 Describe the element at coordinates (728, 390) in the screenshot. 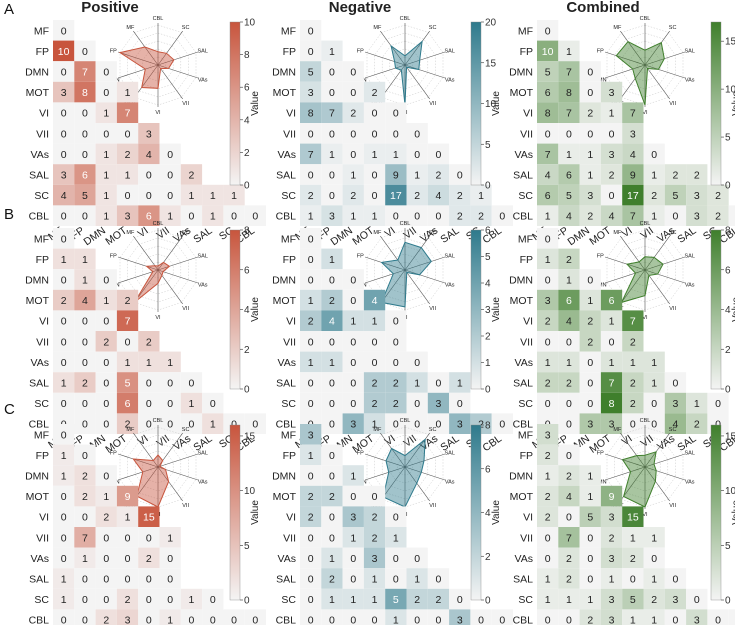

I see `colorbar-tick-label: 0` at that location.